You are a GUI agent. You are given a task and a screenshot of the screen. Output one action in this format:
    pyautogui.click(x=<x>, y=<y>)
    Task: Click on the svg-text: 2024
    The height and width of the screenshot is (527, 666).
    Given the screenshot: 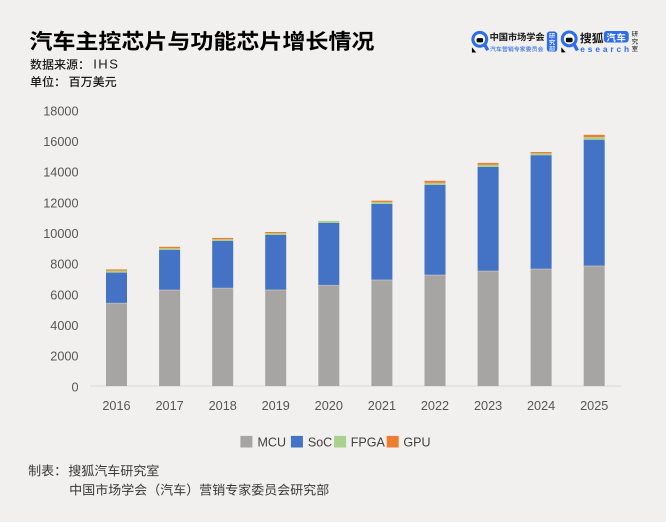 What is the action you would take?
    pyautogui.click(x=541, y=406)
    